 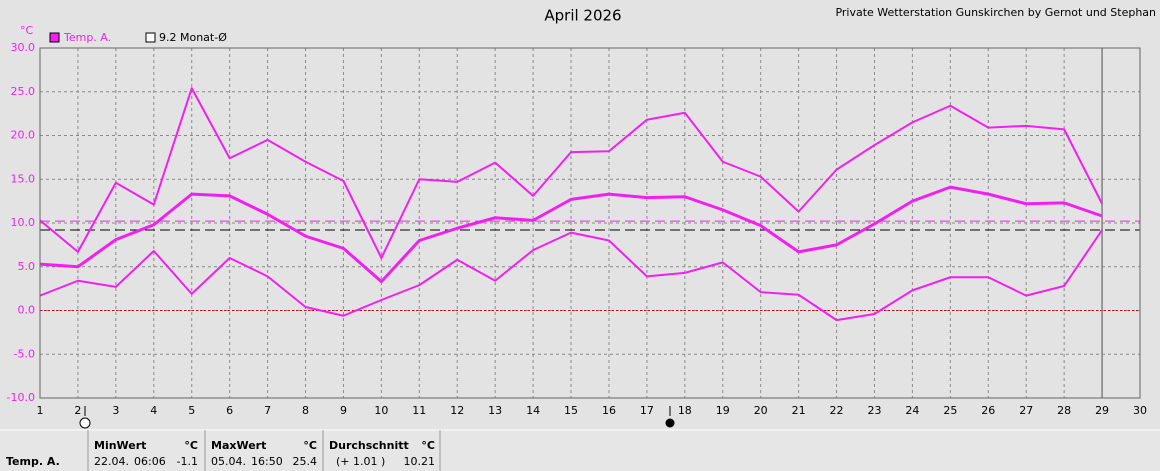 What do you see at coordinates (40, 410) in the screenshot?
I see `x-tick-label: 1` at bounding box center [40, 410].